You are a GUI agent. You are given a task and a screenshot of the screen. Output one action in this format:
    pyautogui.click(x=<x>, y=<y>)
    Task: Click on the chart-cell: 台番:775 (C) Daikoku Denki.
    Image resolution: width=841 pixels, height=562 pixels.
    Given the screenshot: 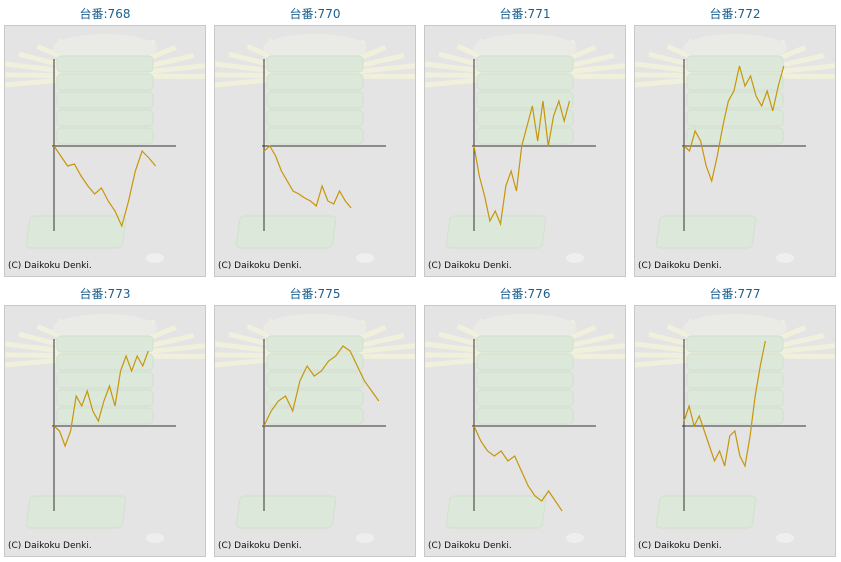 What is the action you would take?
    pyautogui.click(x=315, y=418)
    